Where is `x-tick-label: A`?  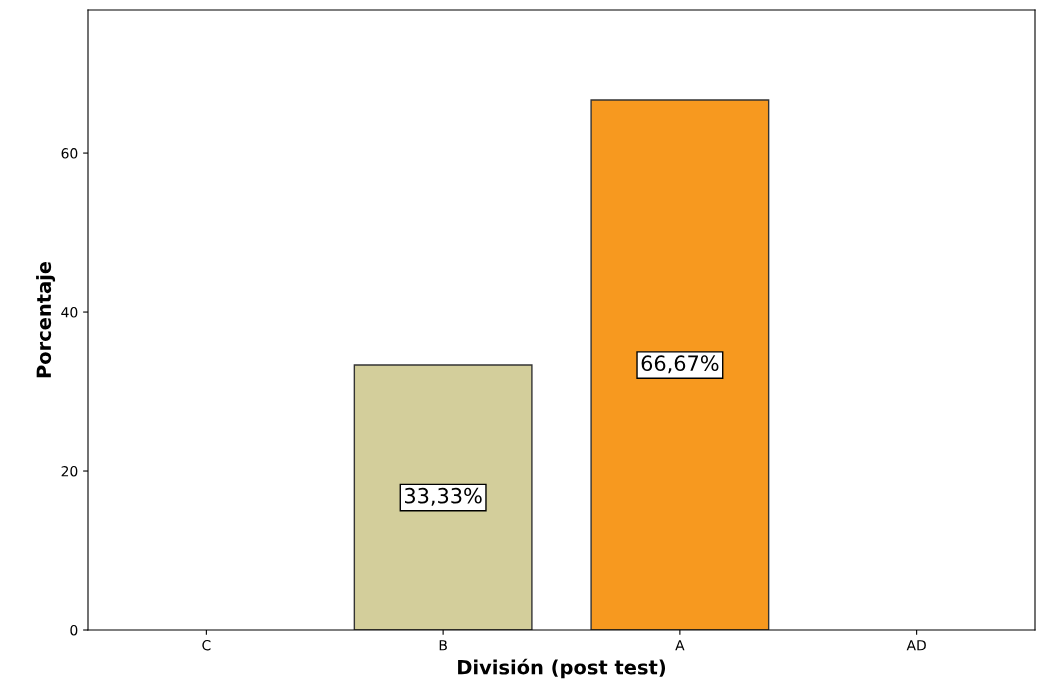
x-tick-label: A is located at coordinates (680, 645).